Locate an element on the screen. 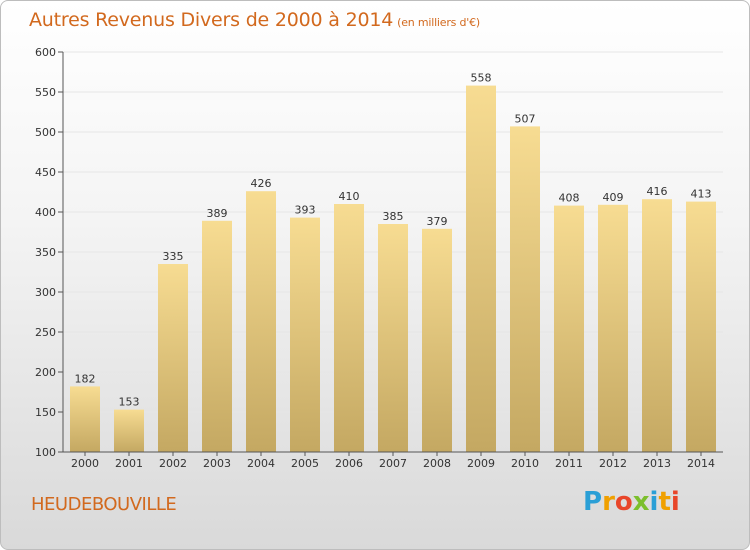 This screenshot has height=550, width=750. bar-2009 is located at coordinates (481, 268).